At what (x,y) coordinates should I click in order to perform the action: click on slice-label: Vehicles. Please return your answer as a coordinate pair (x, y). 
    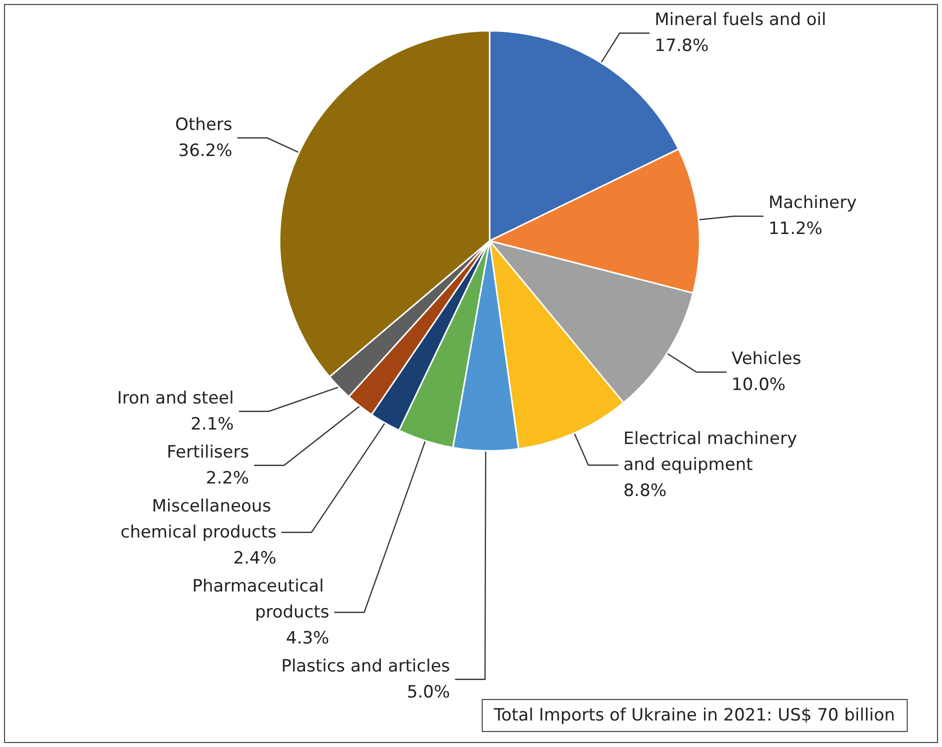
    Looking at the image, I should click on (767, 359).